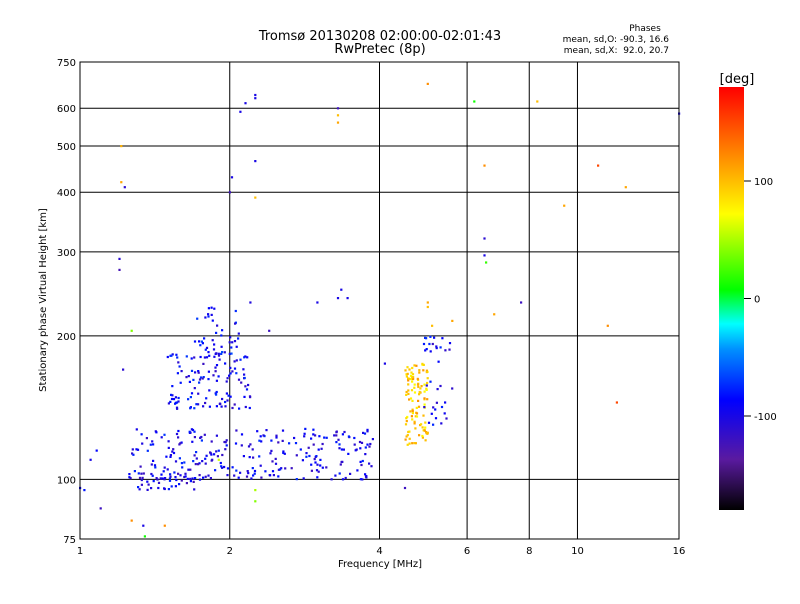 Image resolution: width=800 pixels, height=604 pixels. Describe the element at coordinates (765, 417) in the screenshot. I see `colorbar-tick-label: -100` at that location.